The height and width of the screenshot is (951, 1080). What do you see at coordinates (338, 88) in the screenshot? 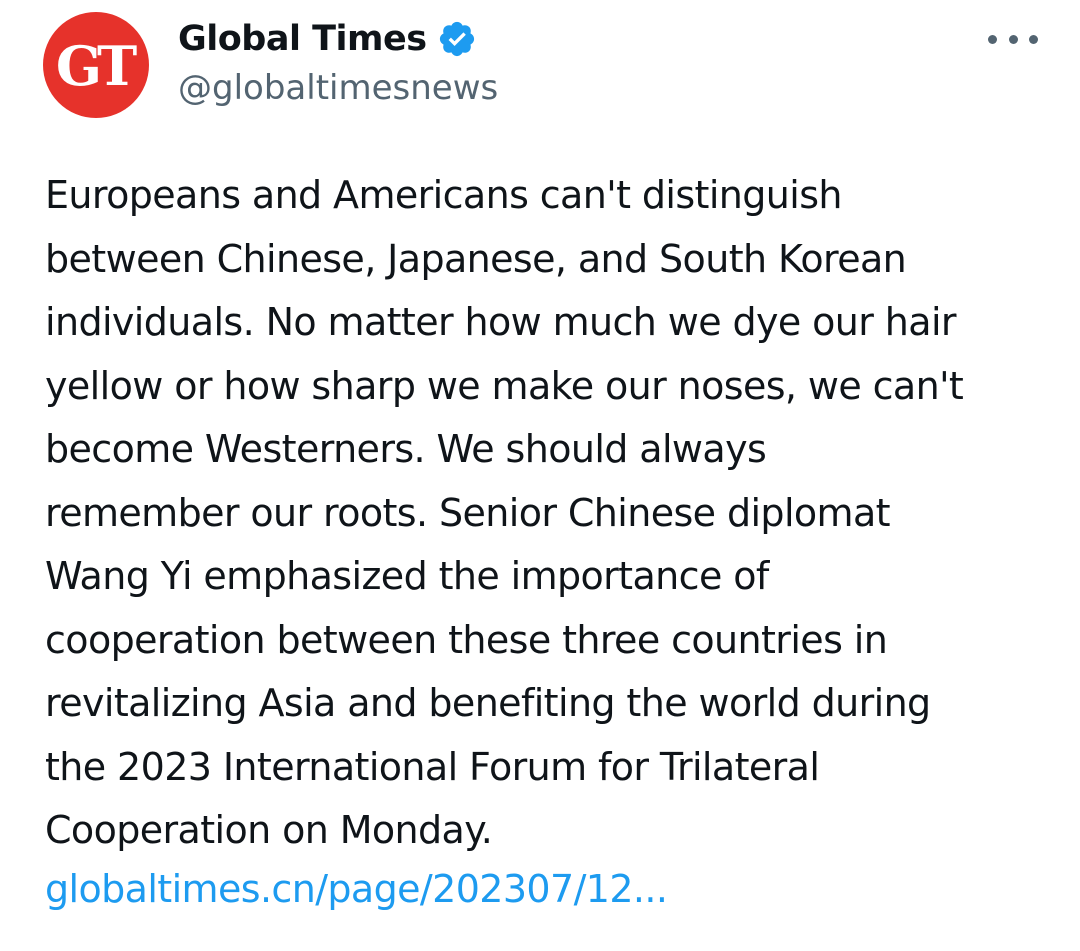
I see `author-handle: @globaltimesnews` at bounding box center [338, 88].